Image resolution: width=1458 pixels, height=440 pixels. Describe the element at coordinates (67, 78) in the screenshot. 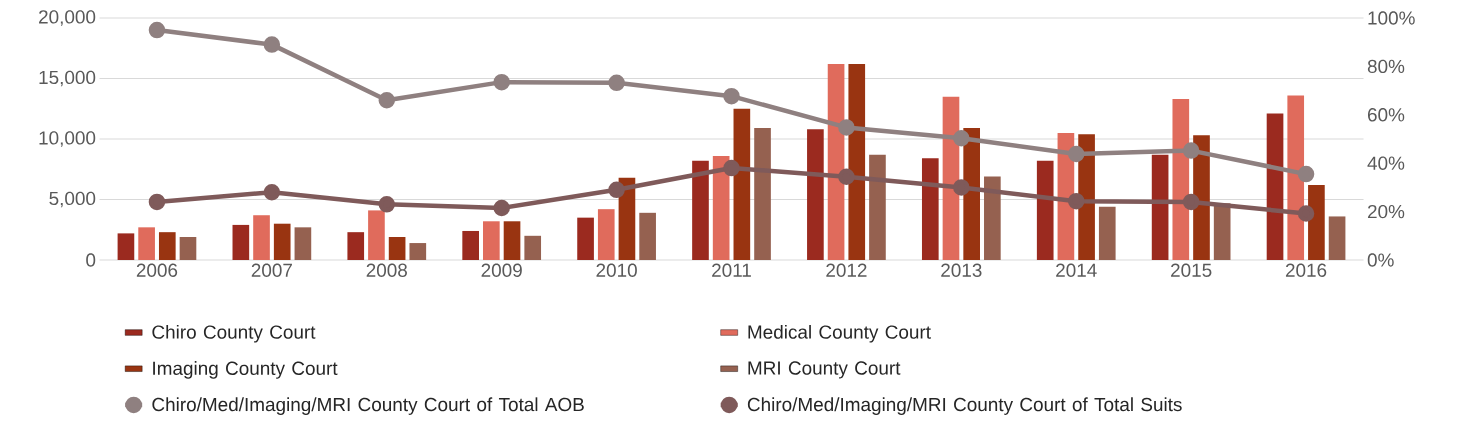

I see `y-tick-label: 15,000` at that location.